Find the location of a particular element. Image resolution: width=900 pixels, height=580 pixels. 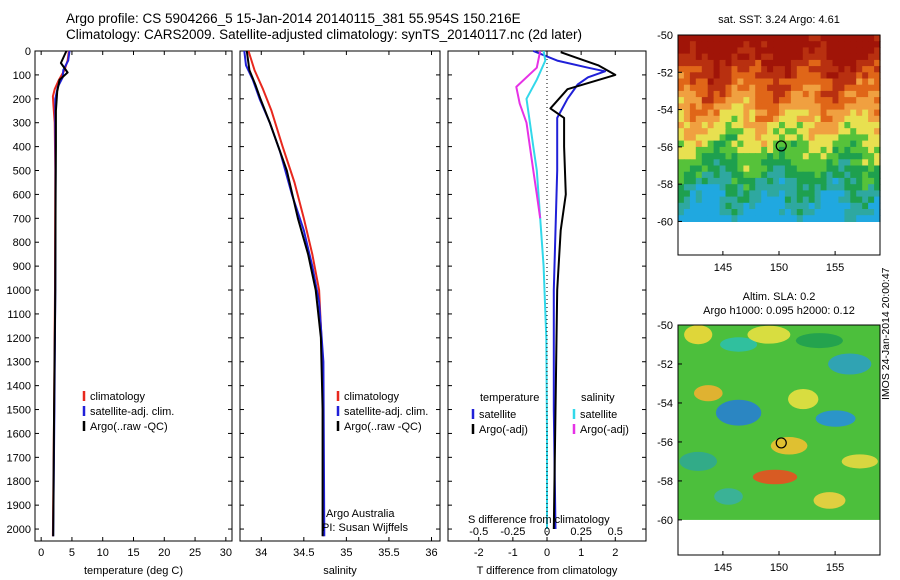

sst-map-title: sat. SST: 3.24 Argo: 4.61 is located at coordinates (779, 20).